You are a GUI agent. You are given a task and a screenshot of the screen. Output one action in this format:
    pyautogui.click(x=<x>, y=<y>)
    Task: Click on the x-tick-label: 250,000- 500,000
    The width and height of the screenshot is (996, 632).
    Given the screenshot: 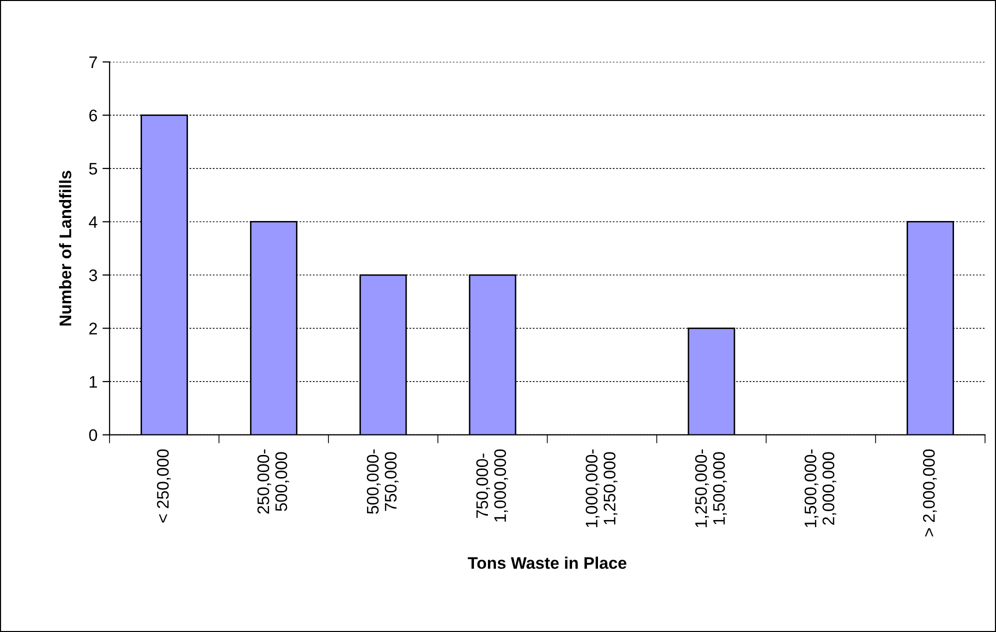 What is the action you would take?
    pyautogui.click(x=273, y=481)
    